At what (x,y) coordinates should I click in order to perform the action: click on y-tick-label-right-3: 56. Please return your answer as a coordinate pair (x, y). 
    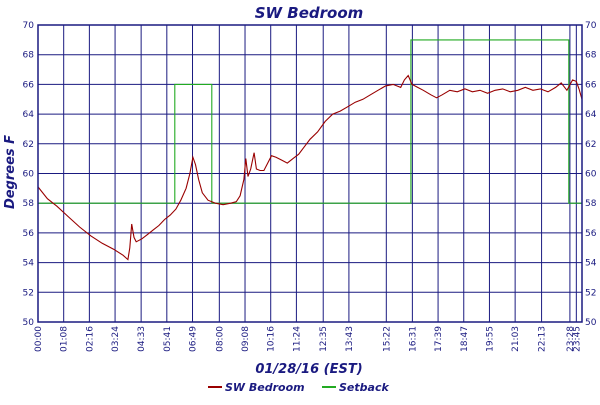
    Looking at the image, I should click on (591, 234).